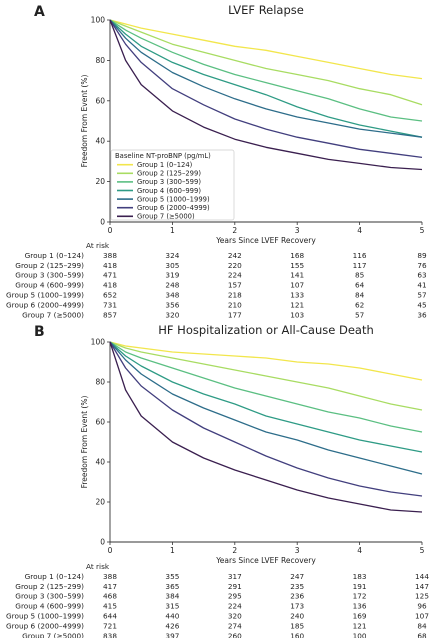 The width and height of the screenshot is (440, 638). I want to click on at-risk-value: 731, so click(110, 304).